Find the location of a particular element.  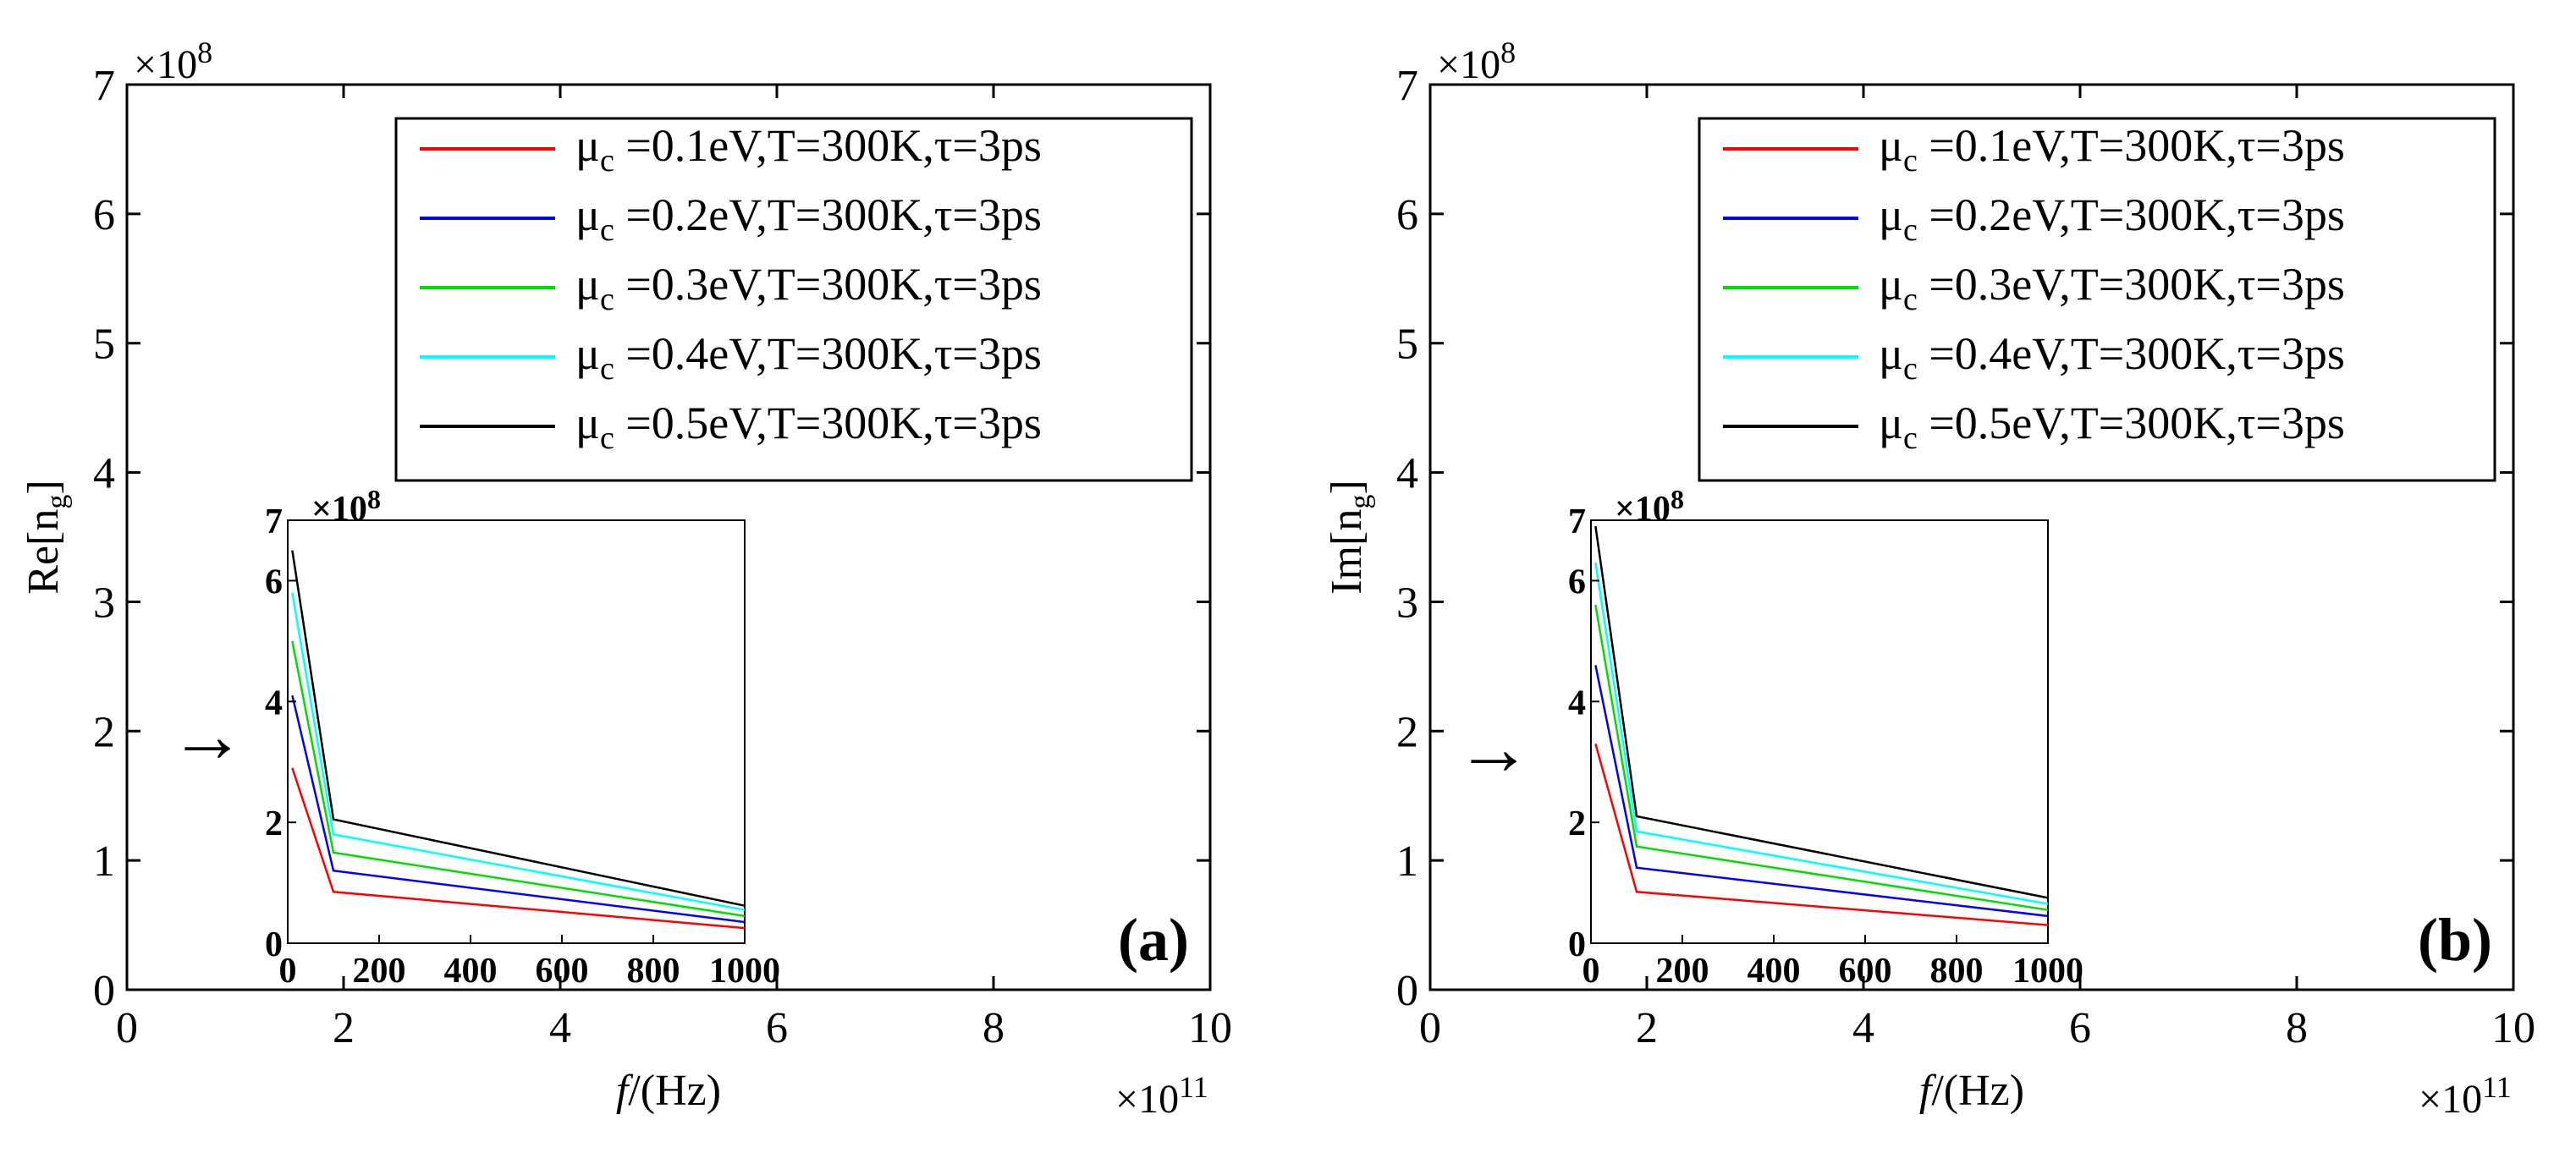

inset-axes-frame is located at coordinates (516, 731).